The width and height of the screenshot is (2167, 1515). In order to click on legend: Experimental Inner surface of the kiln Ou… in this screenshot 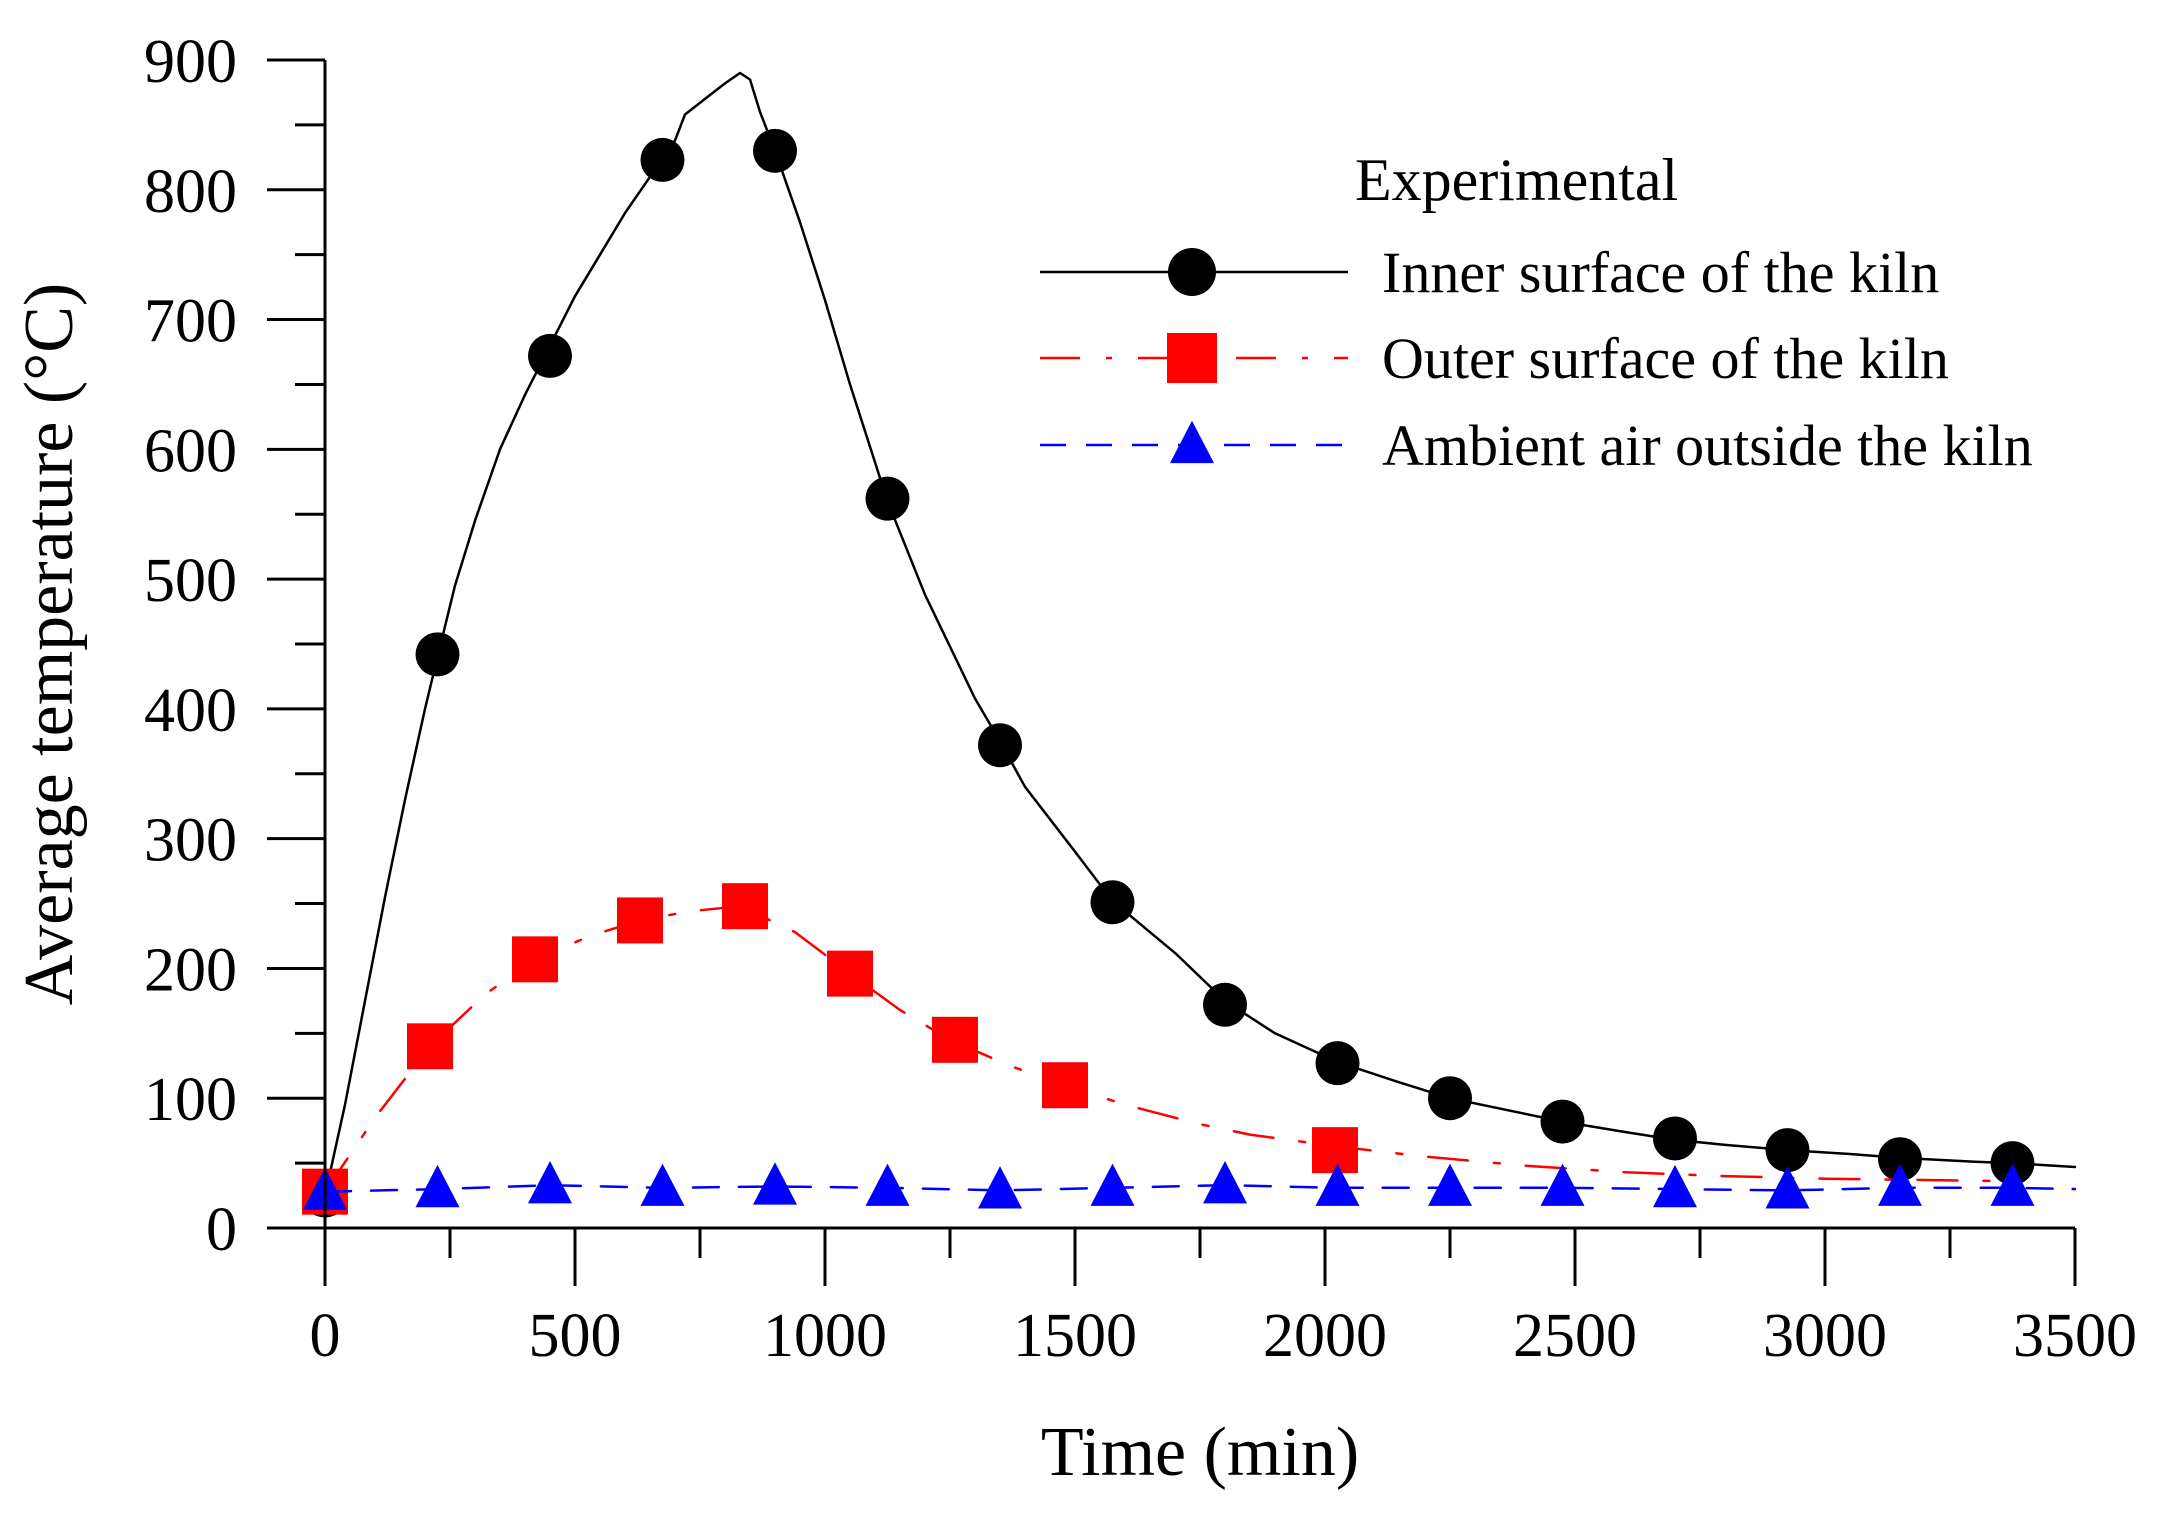, I will do `click(1536, 312)`.